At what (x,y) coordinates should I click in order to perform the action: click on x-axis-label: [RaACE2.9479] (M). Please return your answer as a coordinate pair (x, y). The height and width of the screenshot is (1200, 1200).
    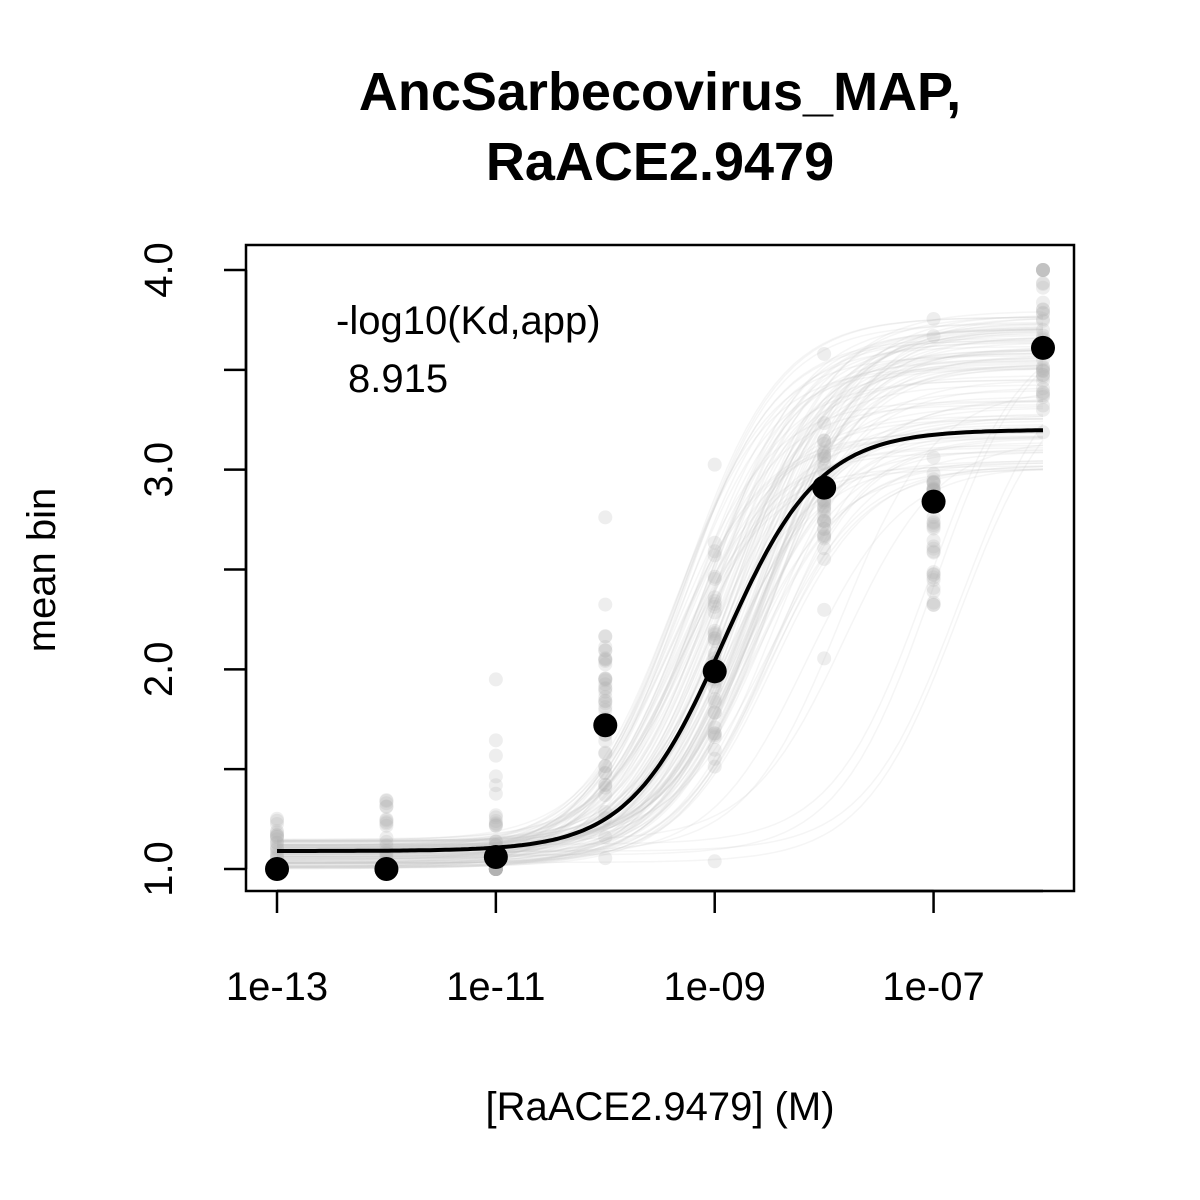
    Looking at the image, I should click on (659, 1107).